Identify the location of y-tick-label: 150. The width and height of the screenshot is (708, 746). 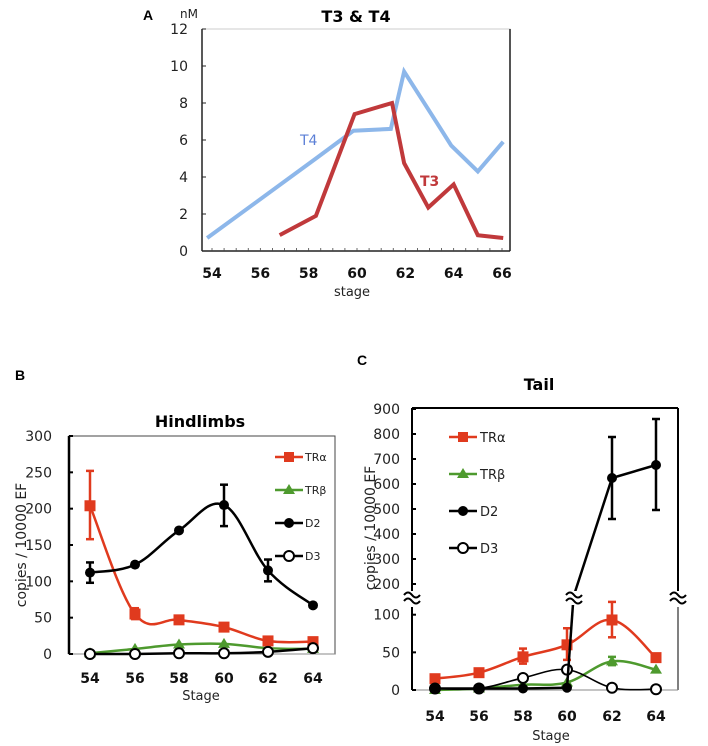
(38, 546).